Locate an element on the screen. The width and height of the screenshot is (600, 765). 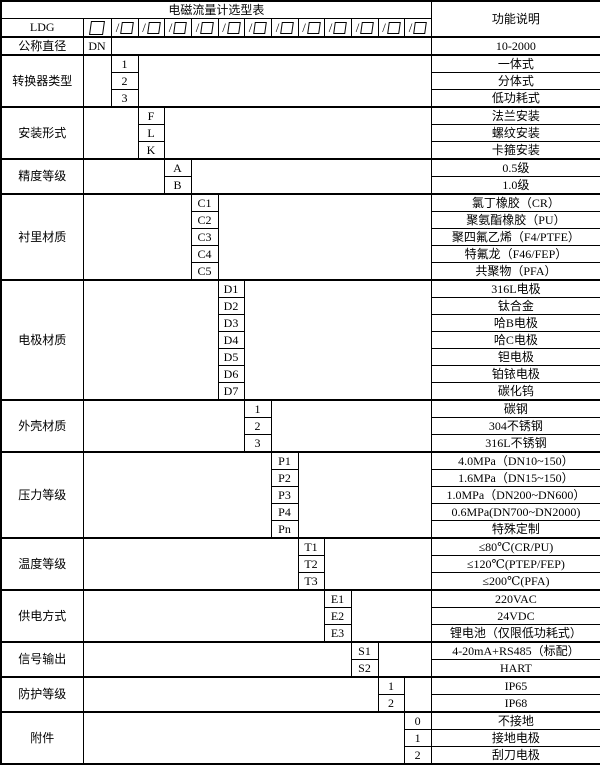
table-row: 供电方式 E1 220VAC is located at coordinates (300, 616).